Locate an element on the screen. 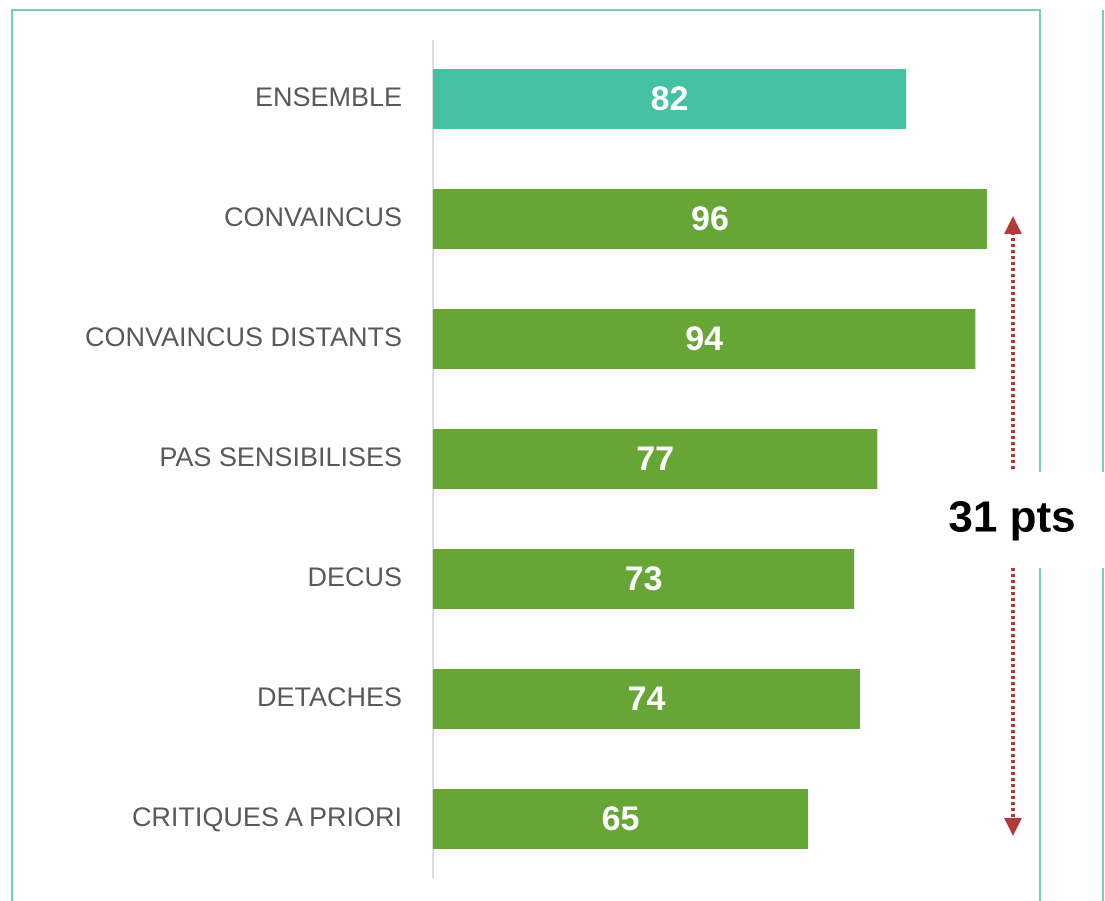 Image resolution: width=1105 pixels, height=901 pixels. value-label: 65 is located at coordinates (621, 819).